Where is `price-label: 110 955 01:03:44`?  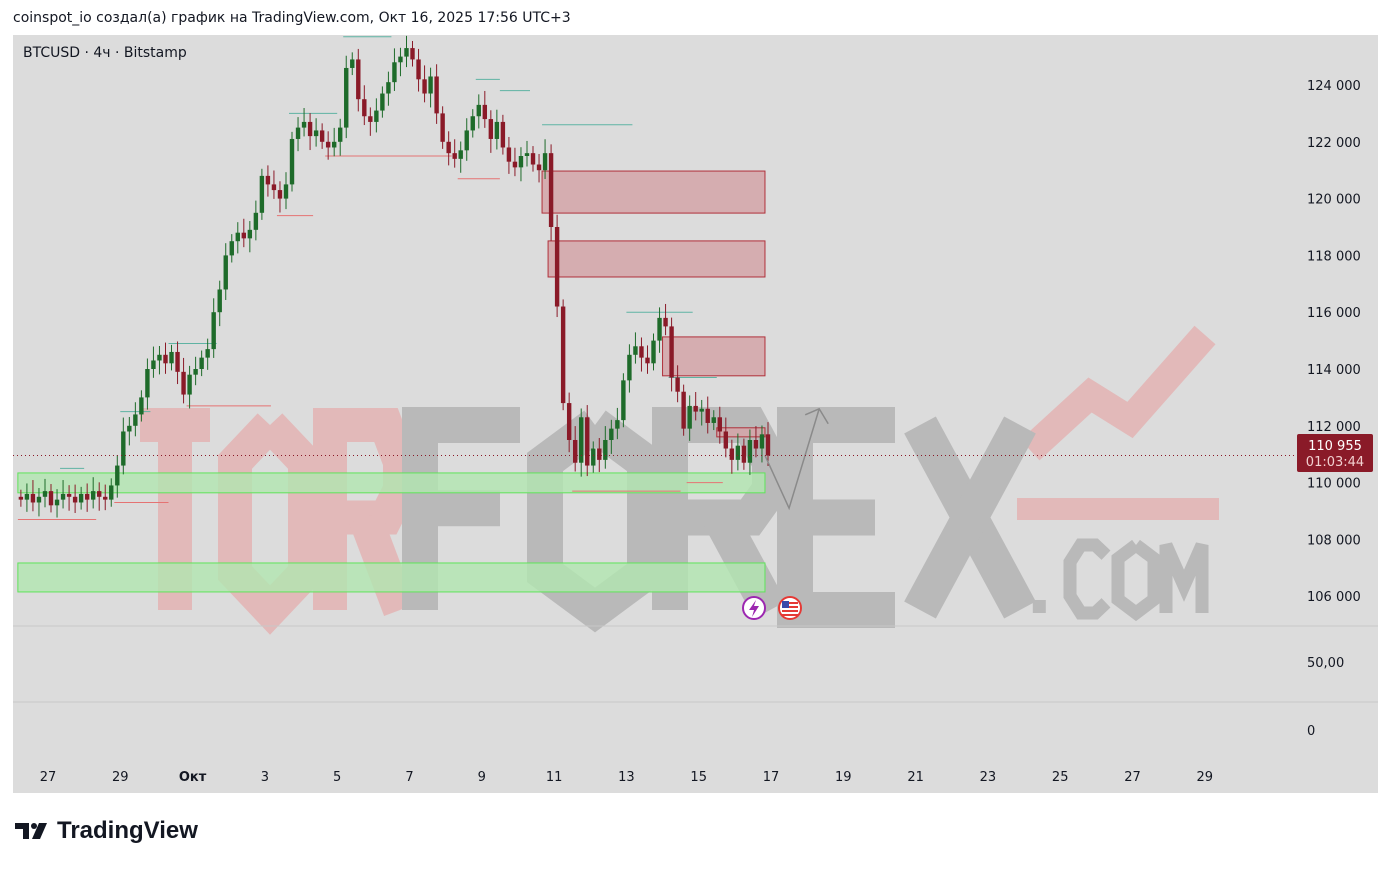 price-label: 110 955 01:03:44 is located at coordinates (1335, 453).